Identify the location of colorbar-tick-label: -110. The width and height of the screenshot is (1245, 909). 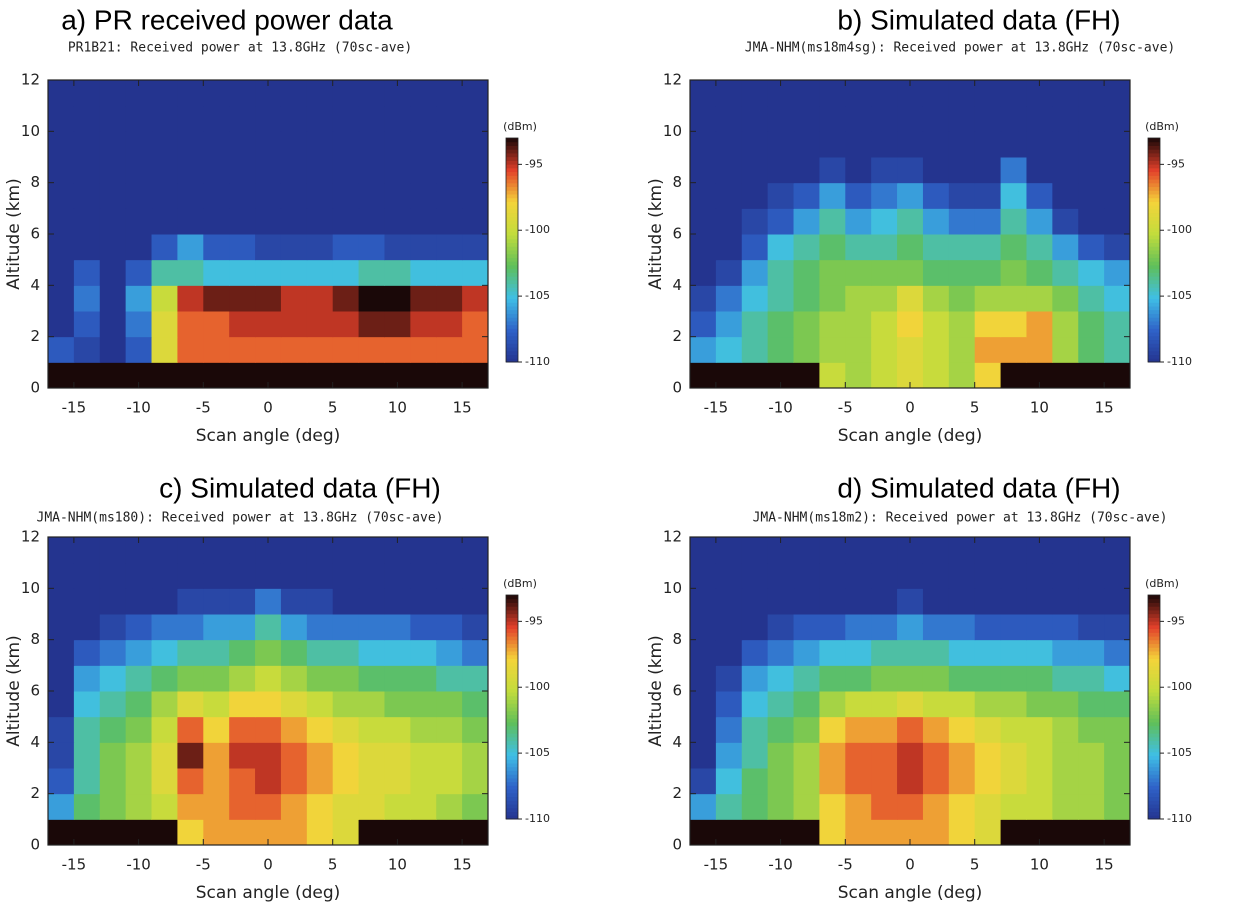
(1179, 818).